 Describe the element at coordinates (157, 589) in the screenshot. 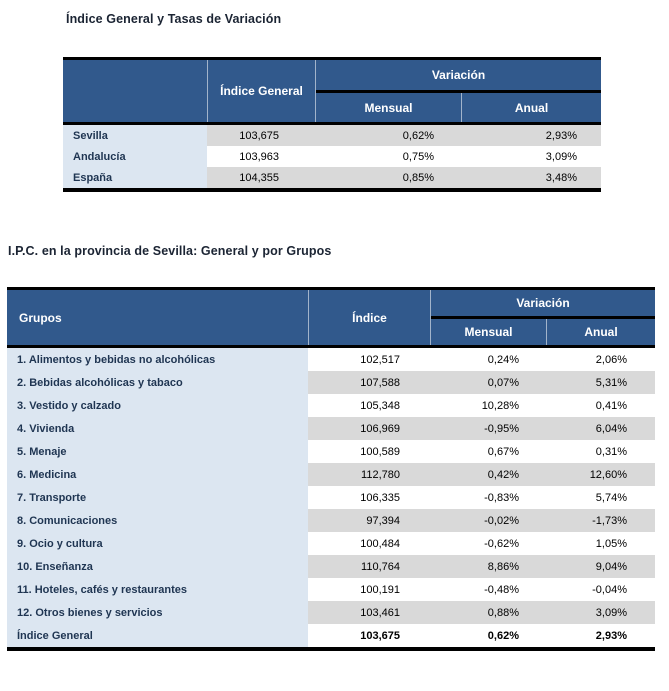

I see `row-label: 11. Hoteles, cafés y restaurantes` at that location.